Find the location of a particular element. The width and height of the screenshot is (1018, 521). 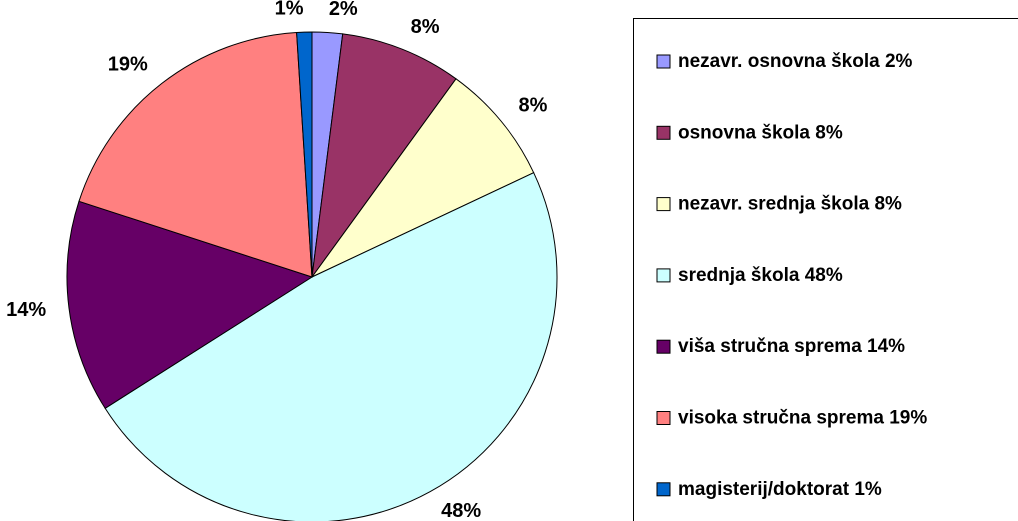

data-label: 1% is located at coordinates (289, 9).